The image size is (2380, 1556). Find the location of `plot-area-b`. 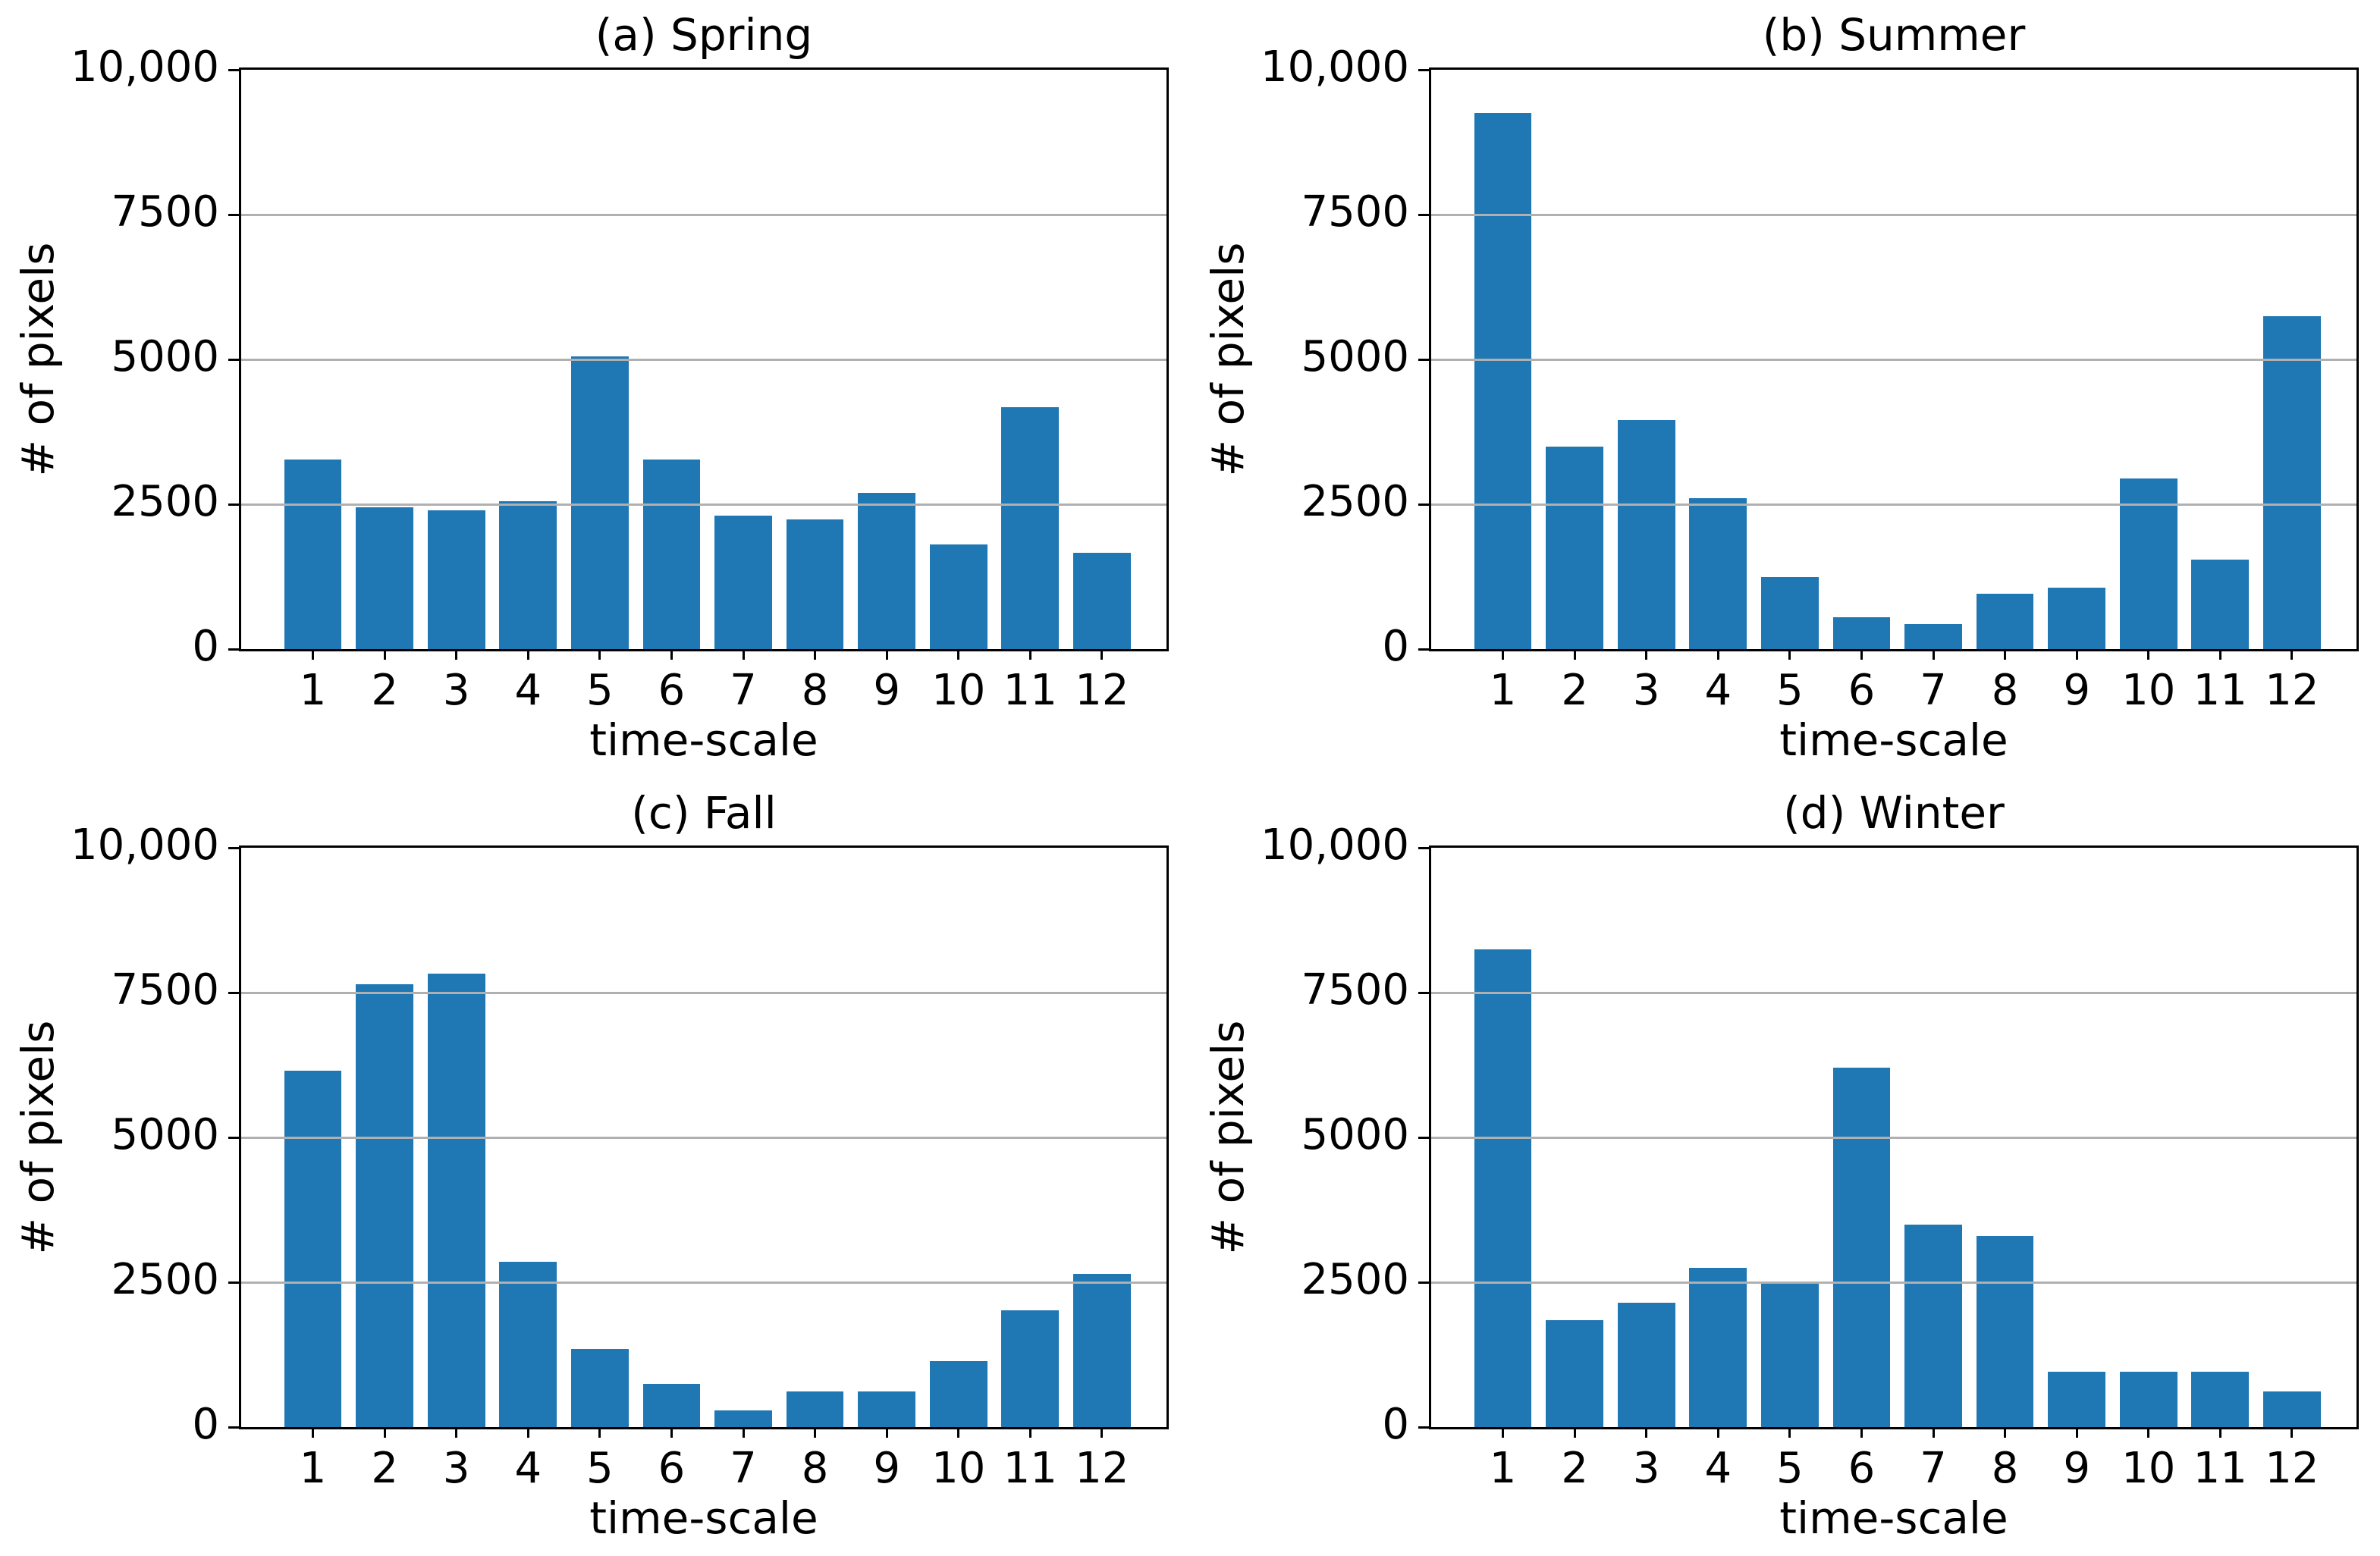

plot-area-b is located at coordinates (1894, 359).